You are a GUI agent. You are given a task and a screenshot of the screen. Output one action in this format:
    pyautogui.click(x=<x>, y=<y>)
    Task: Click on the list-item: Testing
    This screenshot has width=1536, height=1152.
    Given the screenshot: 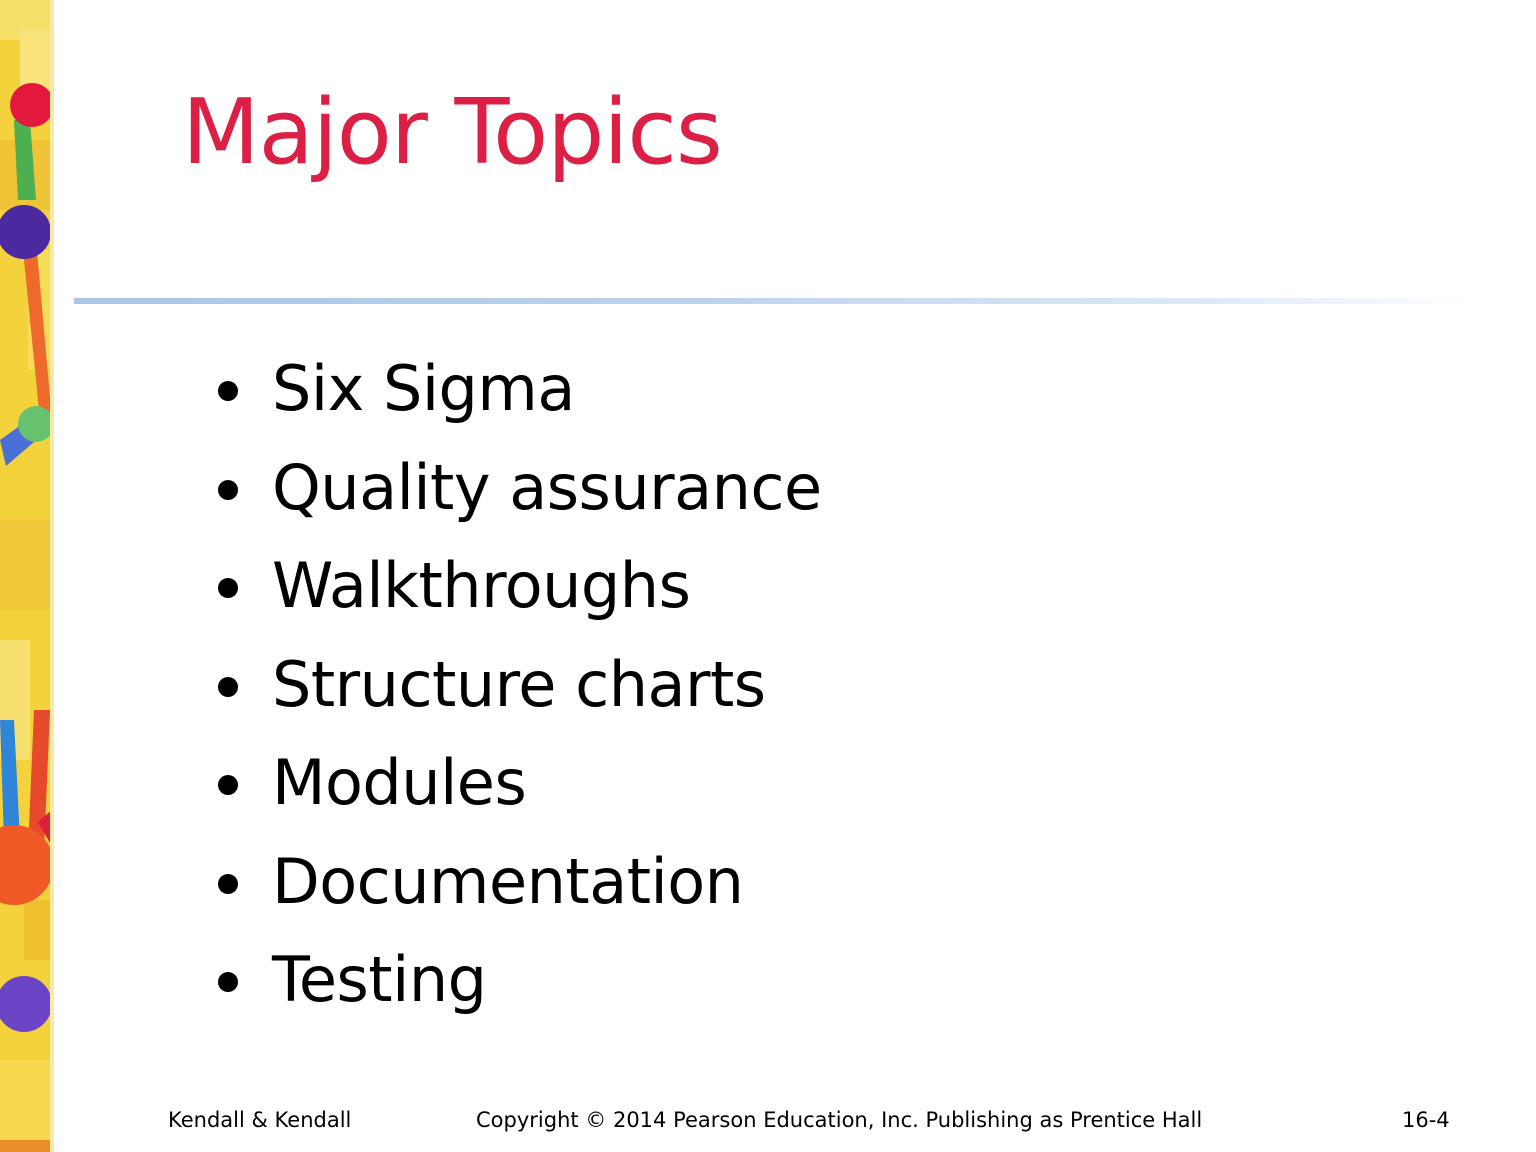 What is the action you would take?
    pyautogui.click(x=516, y=980)
    